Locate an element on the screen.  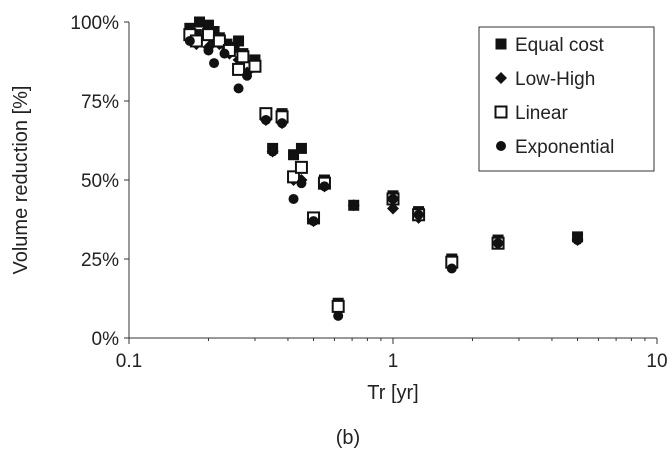
y-tick-label: 75% is located at coordinates (100, 102).